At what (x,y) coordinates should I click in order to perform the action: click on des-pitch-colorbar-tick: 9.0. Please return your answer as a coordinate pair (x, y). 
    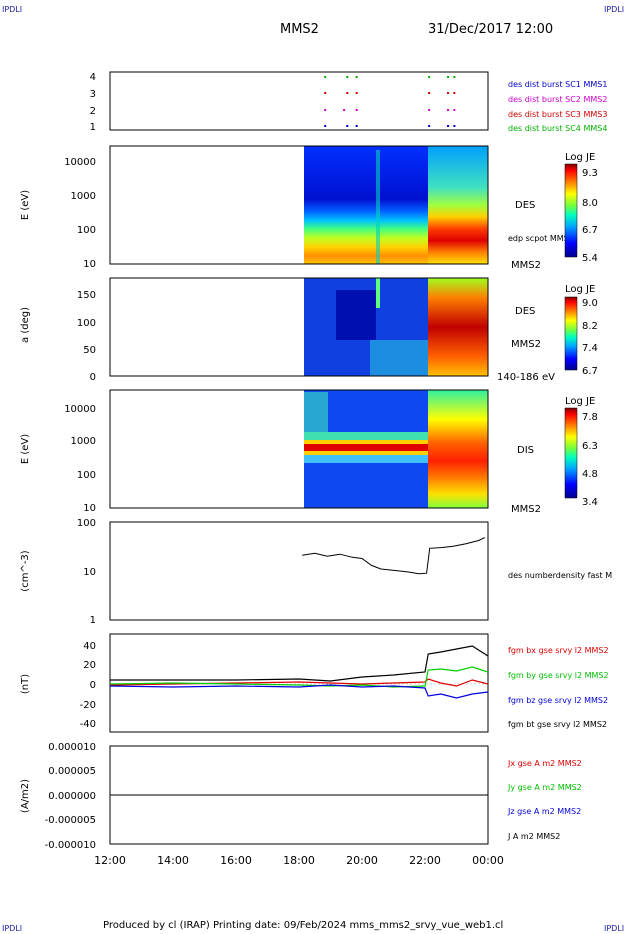
    Looking at the image, I should click on (590, 303).